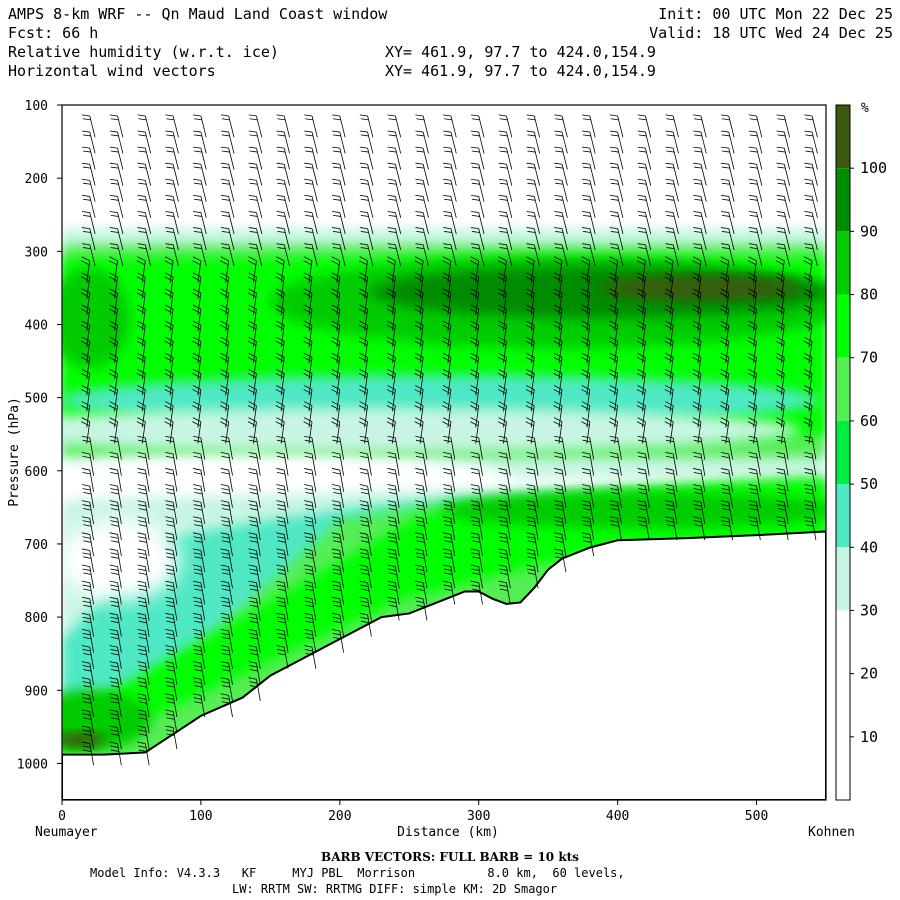  Describe the element at coordinates (771, 33) in the screenshot. I see `valid-time: Valid: 18 UTC Wed 24 Dec 25` at that location.